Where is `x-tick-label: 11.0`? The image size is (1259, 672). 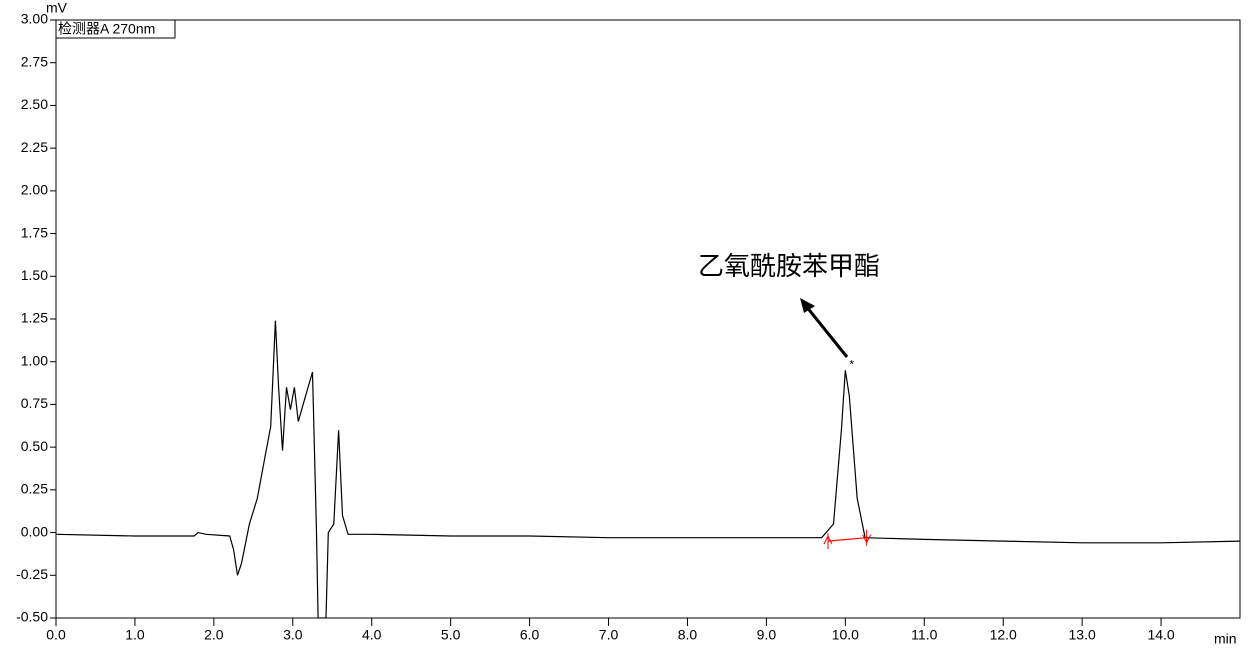 x-tick-label: 11.0 is located at coordinates (924, 635).